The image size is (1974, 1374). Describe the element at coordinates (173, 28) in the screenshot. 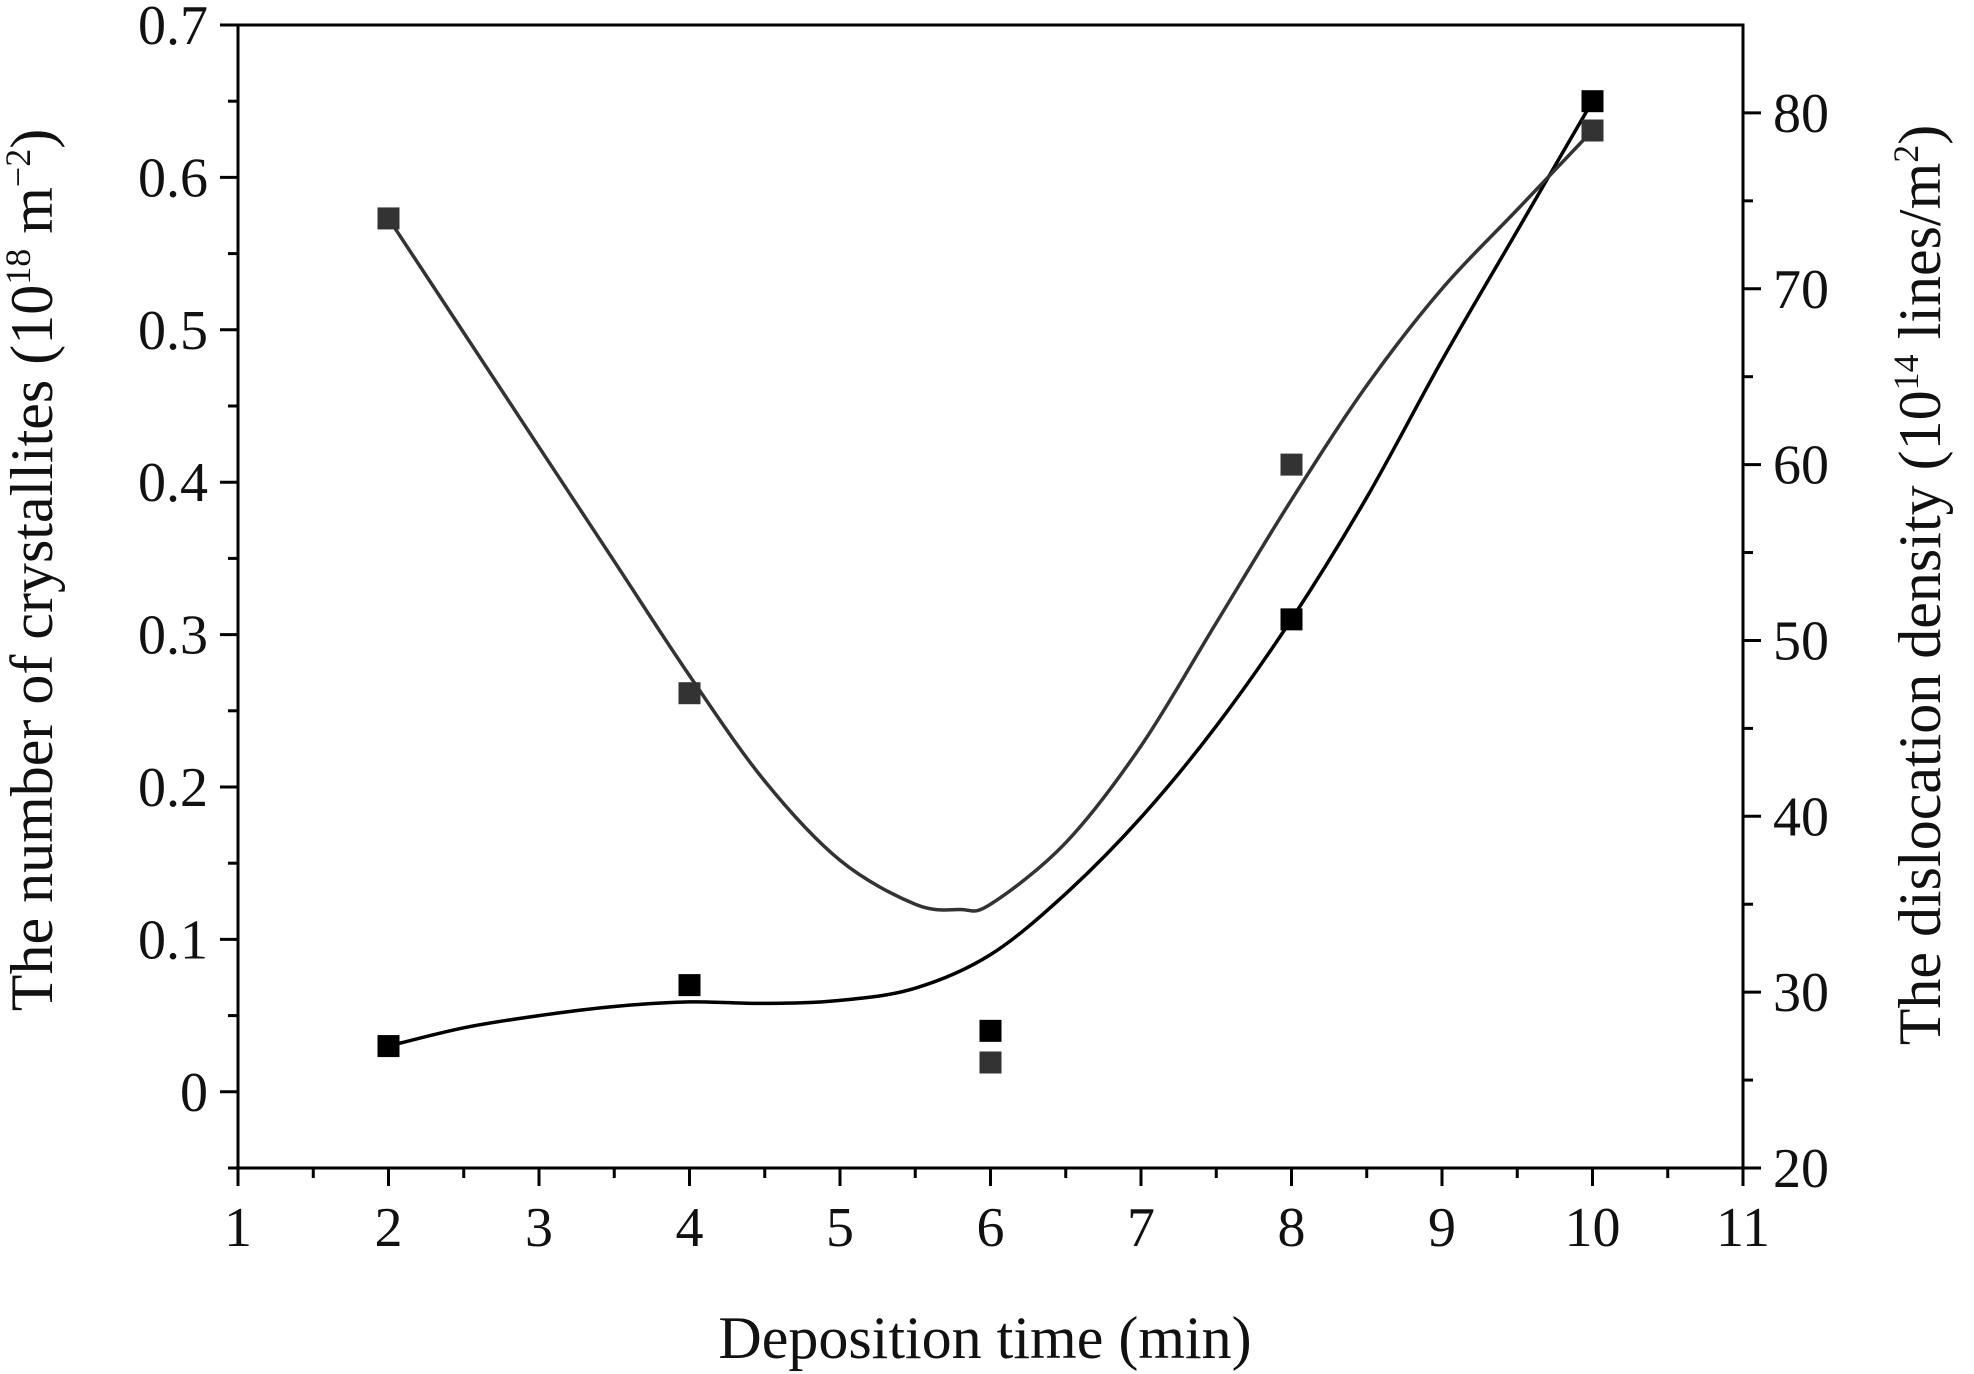

I see `y-tick-label: 0.7` at that location.